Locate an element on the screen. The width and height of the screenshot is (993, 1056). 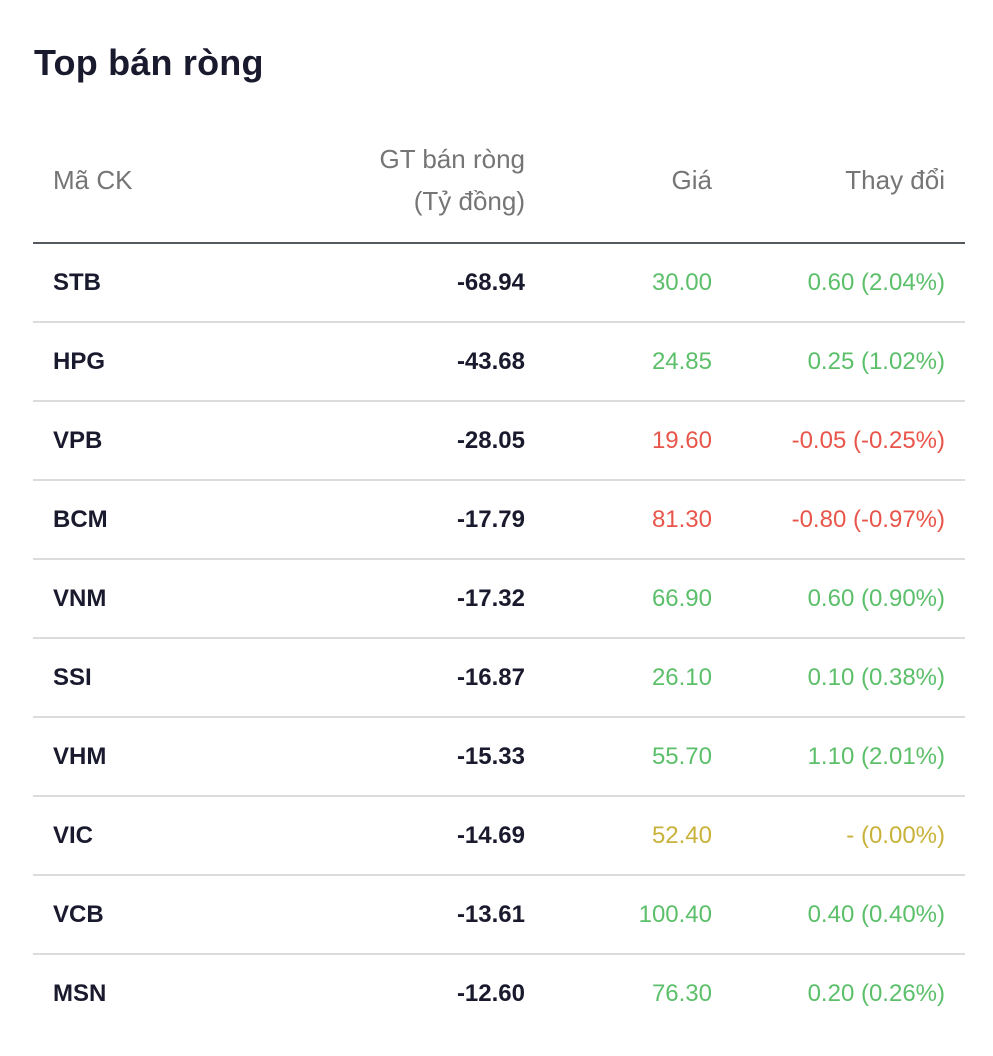
table-row: VHM -15.33 55.70 1.10 (2.01%) is located at coordinates (499, 757).